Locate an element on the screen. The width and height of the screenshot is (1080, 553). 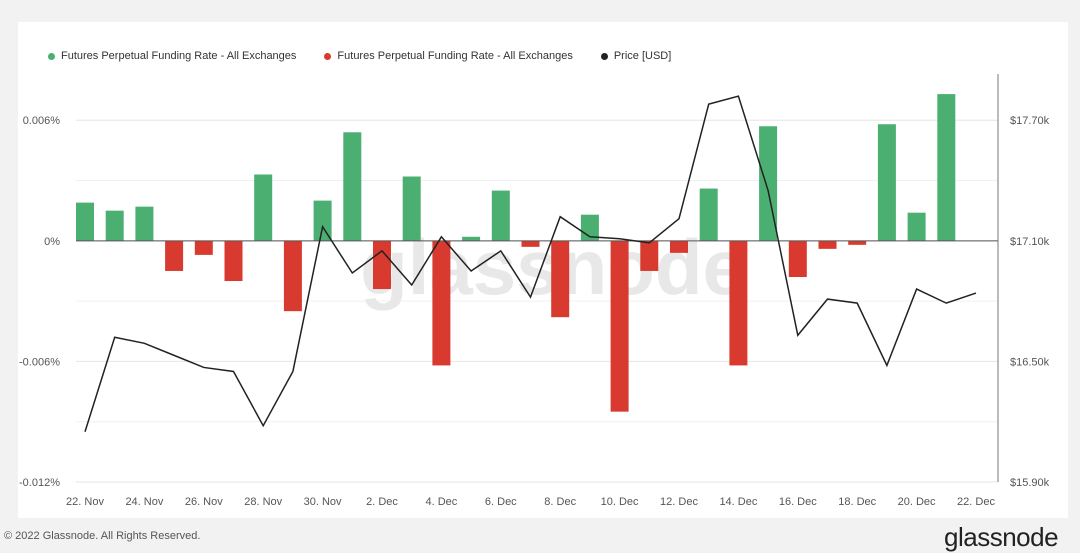
x-axis-tick-label: 12. Dec is located at coordinates (679, 502).